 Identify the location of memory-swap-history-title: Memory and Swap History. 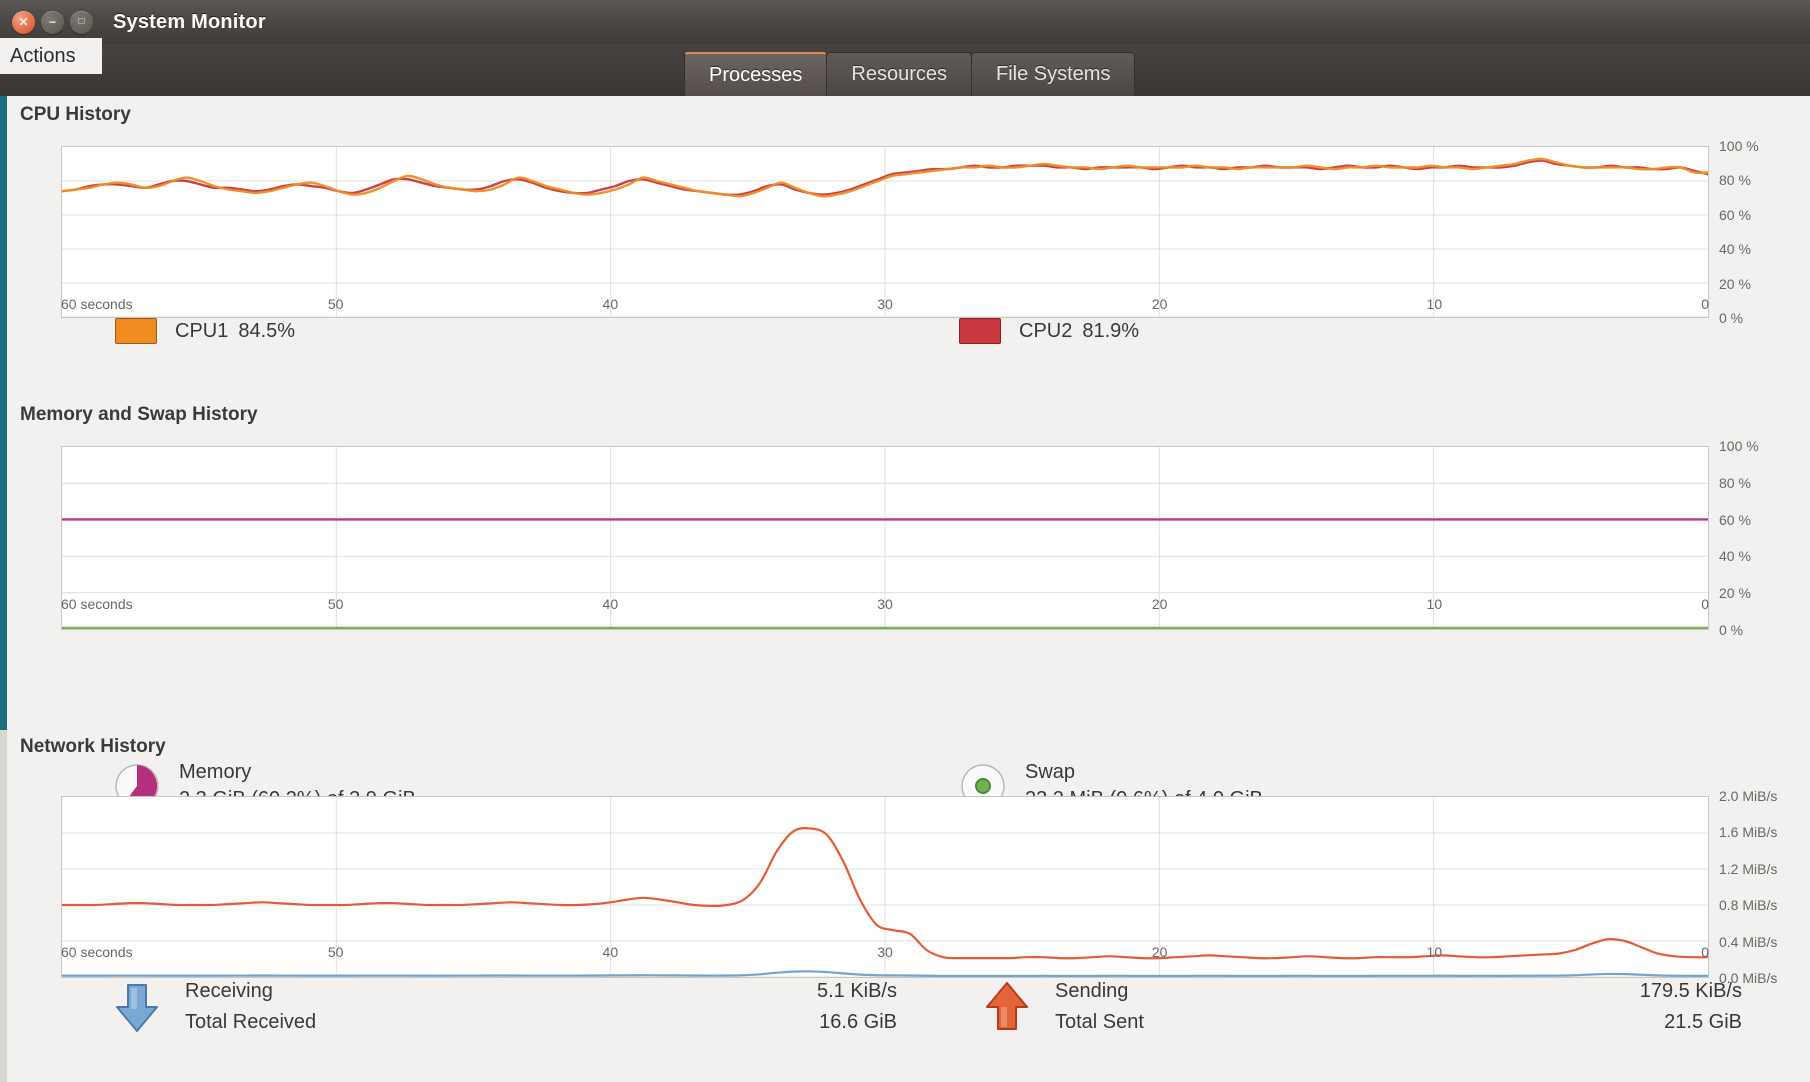
(139, 414).